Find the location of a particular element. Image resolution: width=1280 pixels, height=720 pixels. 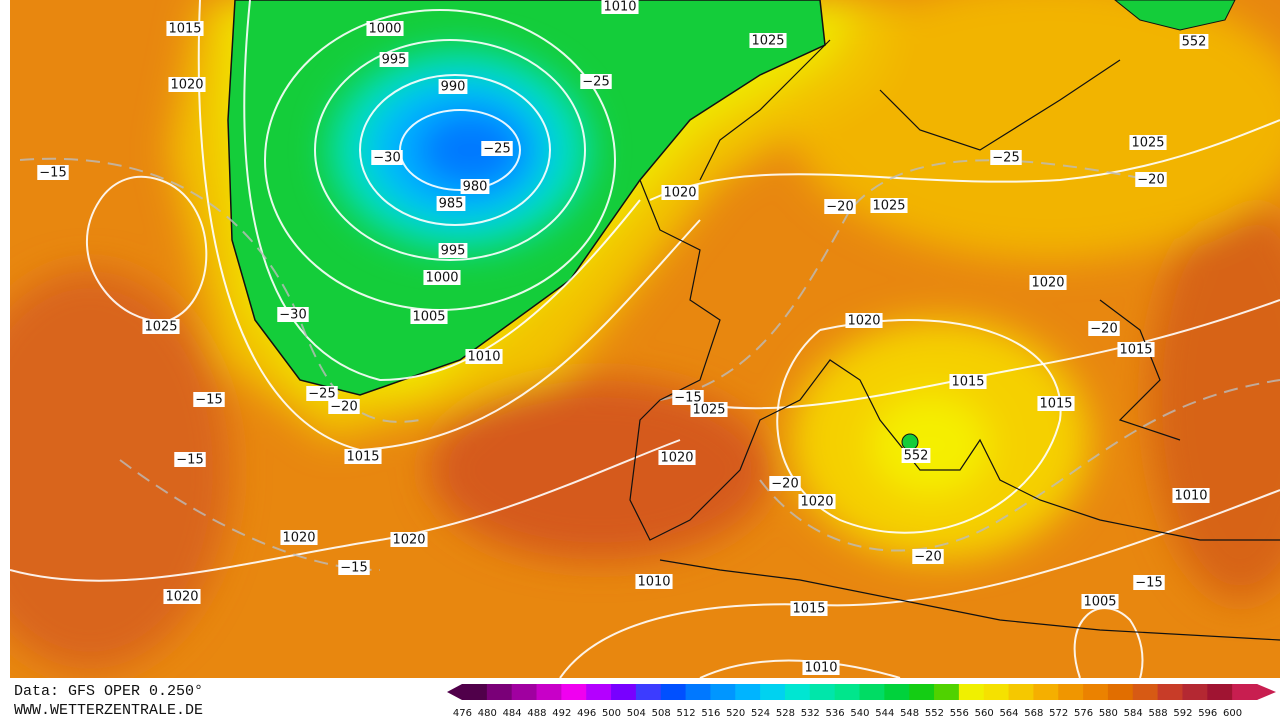

colorbar-label: 564 is located at coordinates (1008, 713).